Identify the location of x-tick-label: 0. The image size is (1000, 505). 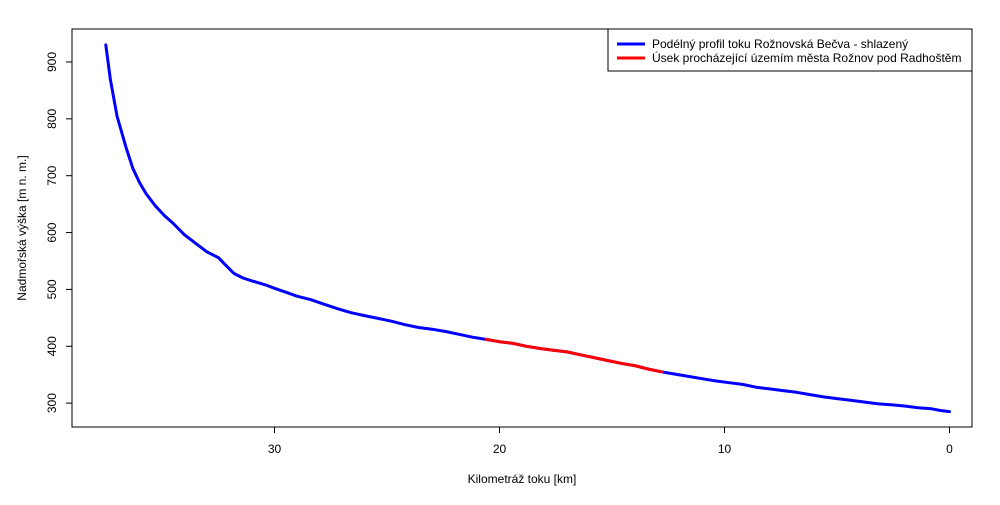
(949, 449).